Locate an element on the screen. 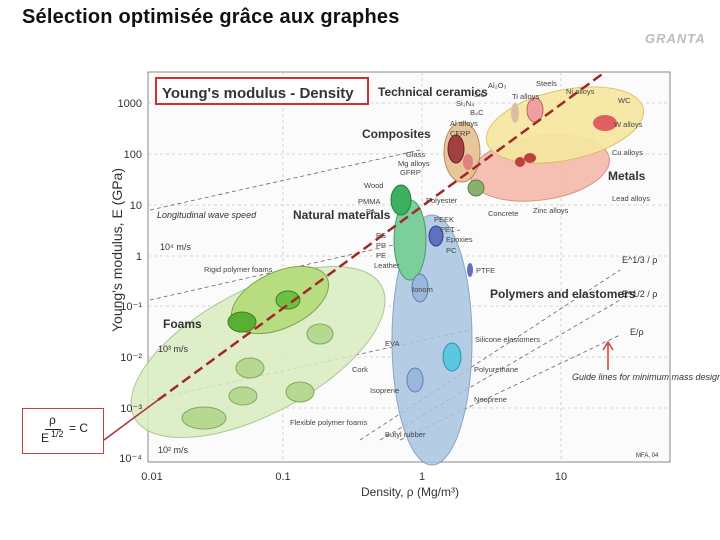 The height and width of the screenshot is (540, 720). material-label: PE is located at coordinates (381, 255).